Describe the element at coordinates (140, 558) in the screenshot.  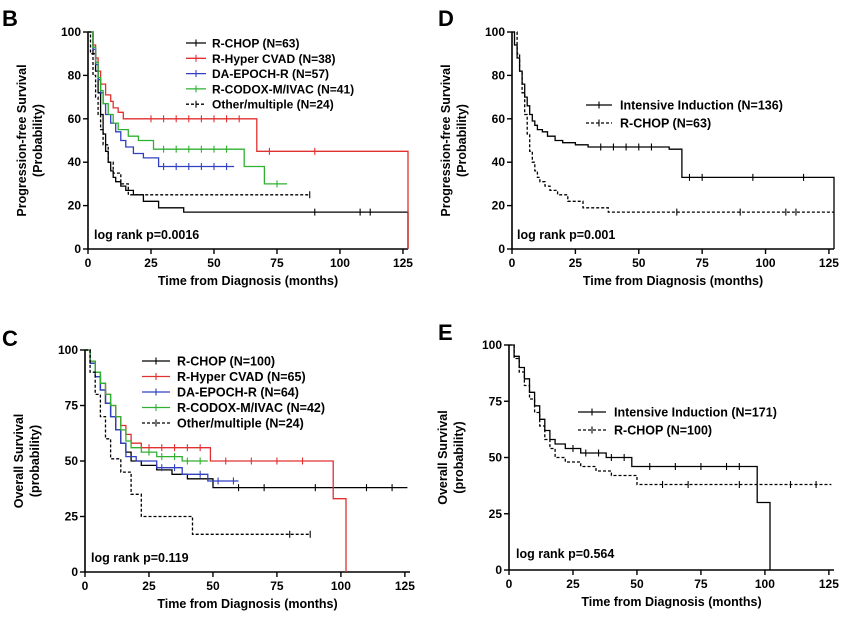
I see `log-rank-annotation: log rank p=0.119` at that location.